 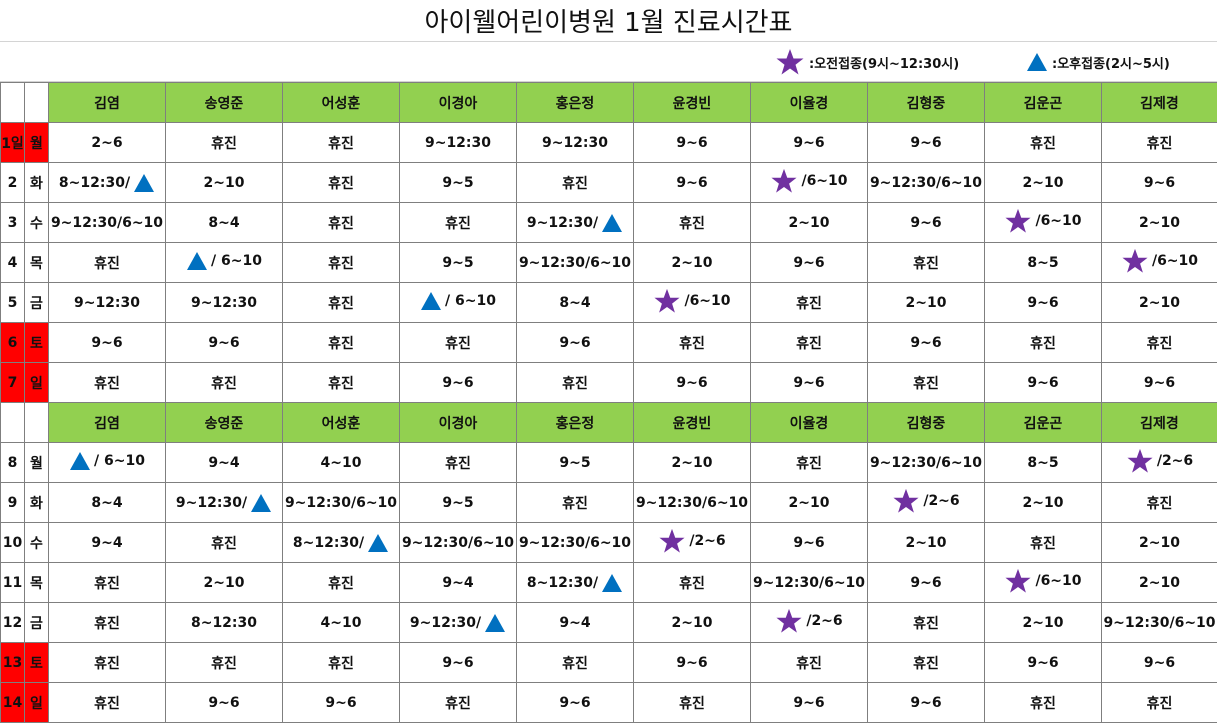 I want to click on weekday-cell: 금, so click(x=36, y=302).